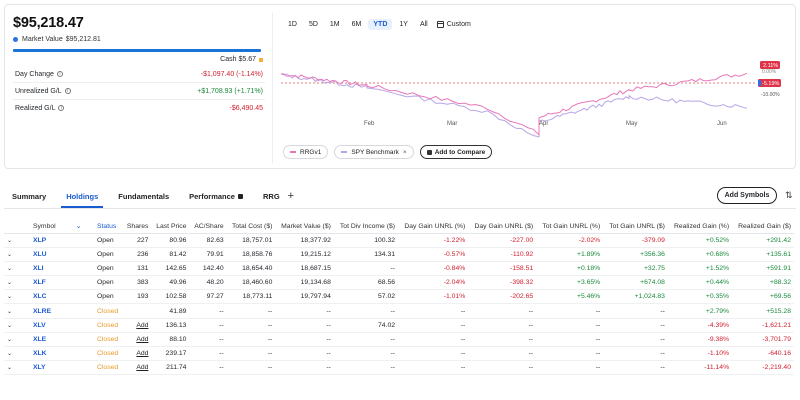  Describe the element at coordinates (502, 311) in the screenshot. I see `cell-dgd: --` at that location.